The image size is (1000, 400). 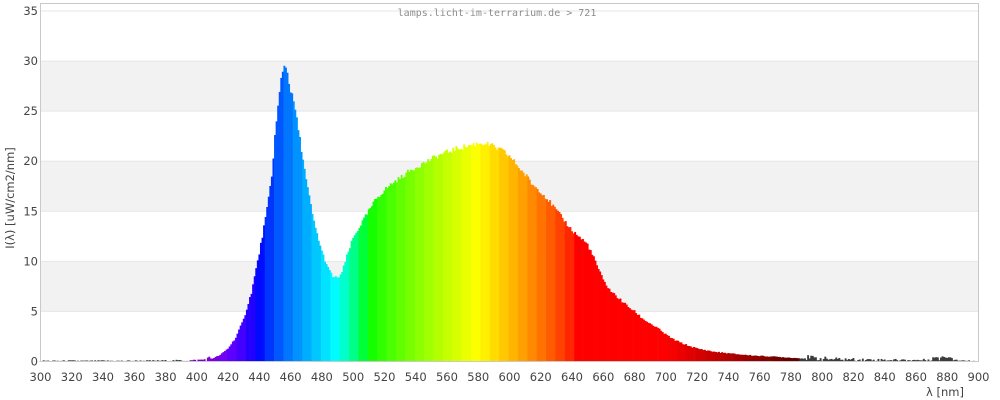 I want to click on x-tick-label: 900, so click(x=979, y=377).